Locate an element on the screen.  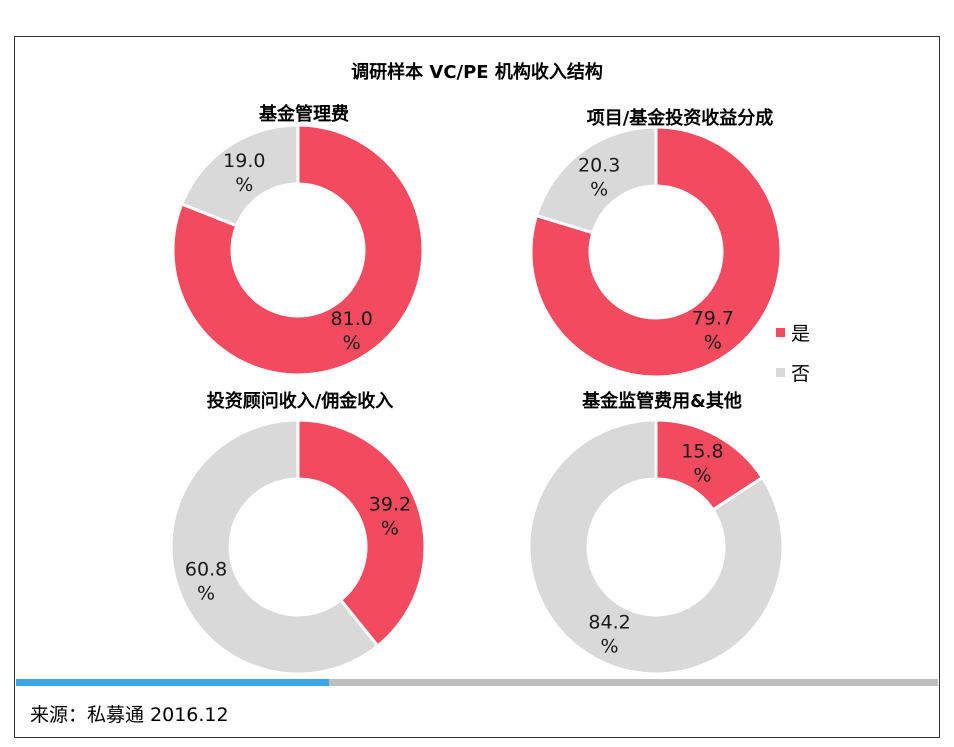
donut-title-investment-share: 项目/基金投资收益分成 is located at coordinates (680, 118).